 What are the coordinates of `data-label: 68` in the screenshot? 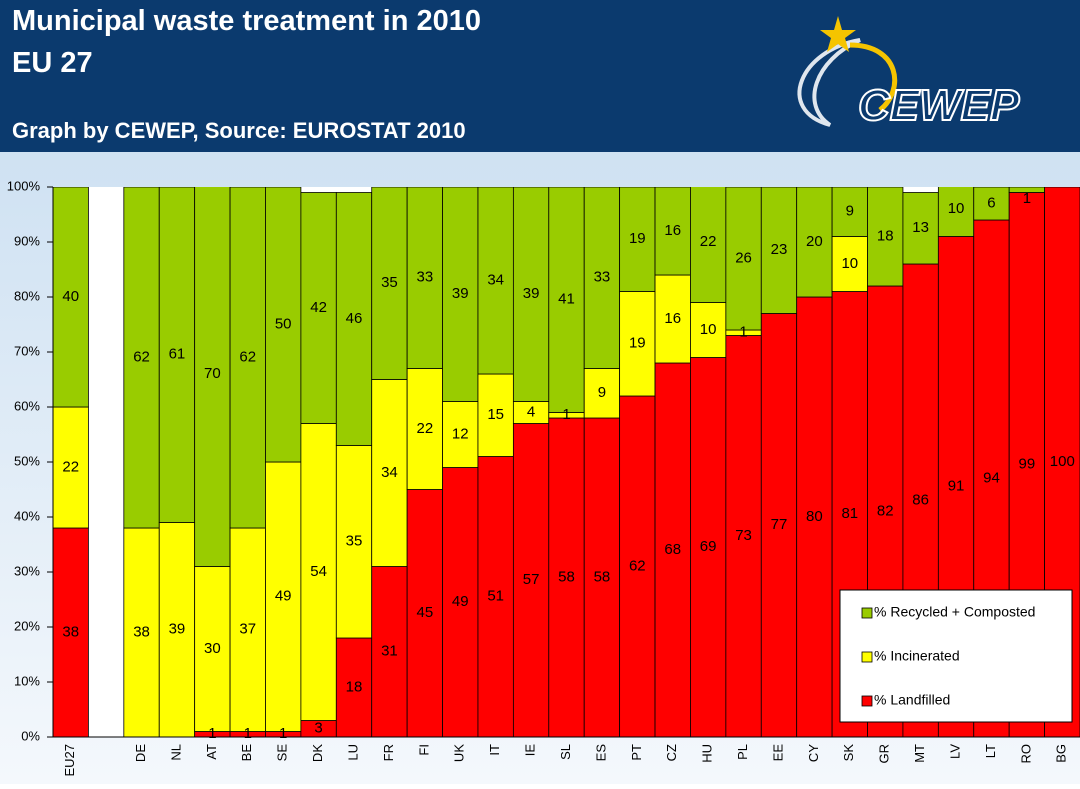 It's located at (672, 549).